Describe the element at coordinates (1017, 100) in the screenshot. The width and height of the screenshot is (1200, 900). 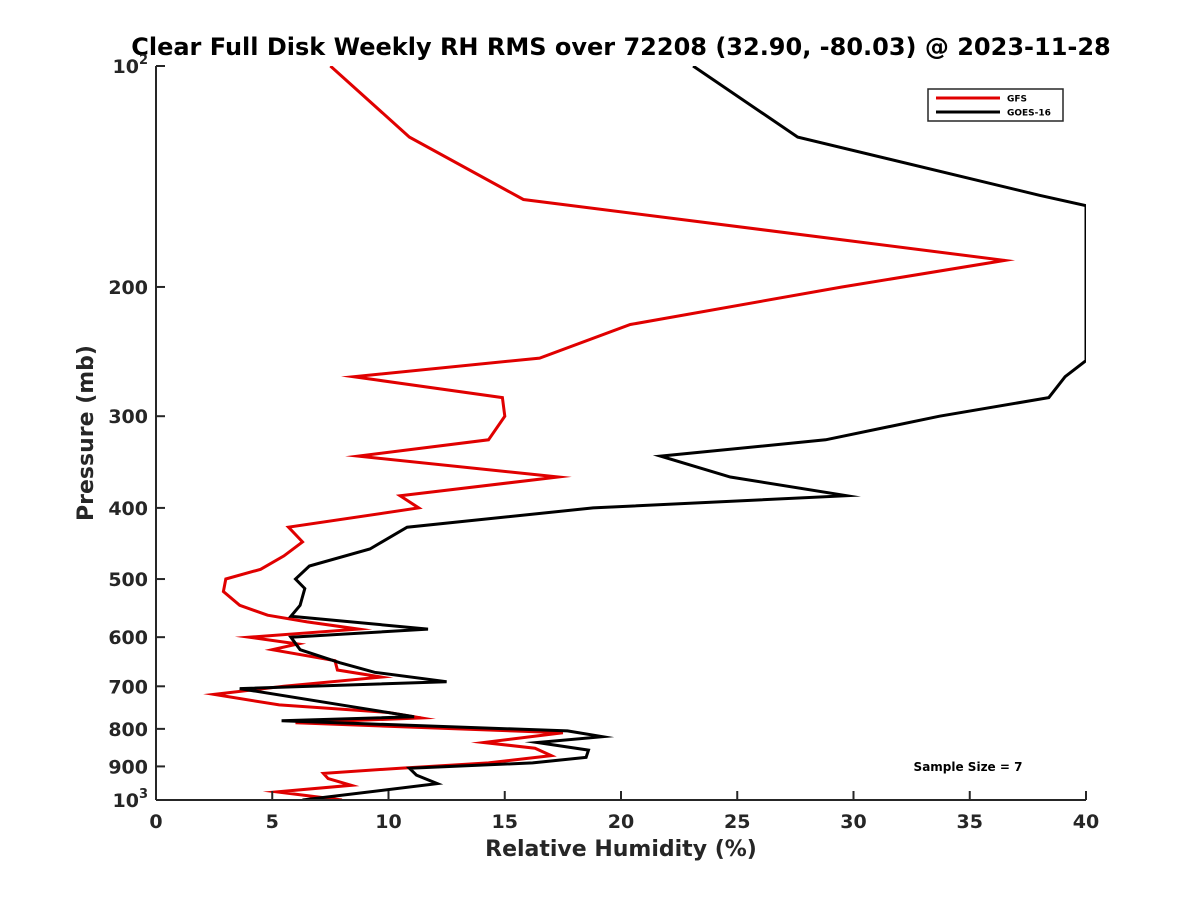
I see `legend-label: GFS` at that location.